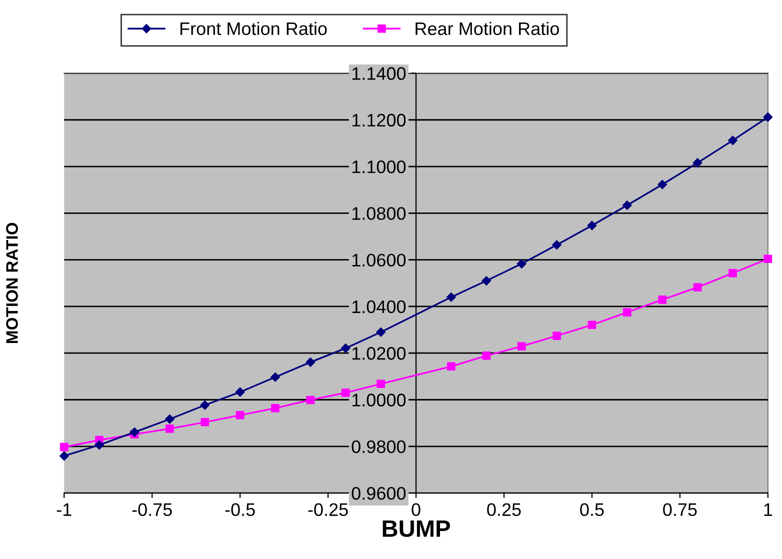 The height and width of the screenshot is (559, 782). What do you see at coordinates (379, 120) in the screenshot?
I see `y-tick-label: 1.1200` at bounding box center [379, 120].